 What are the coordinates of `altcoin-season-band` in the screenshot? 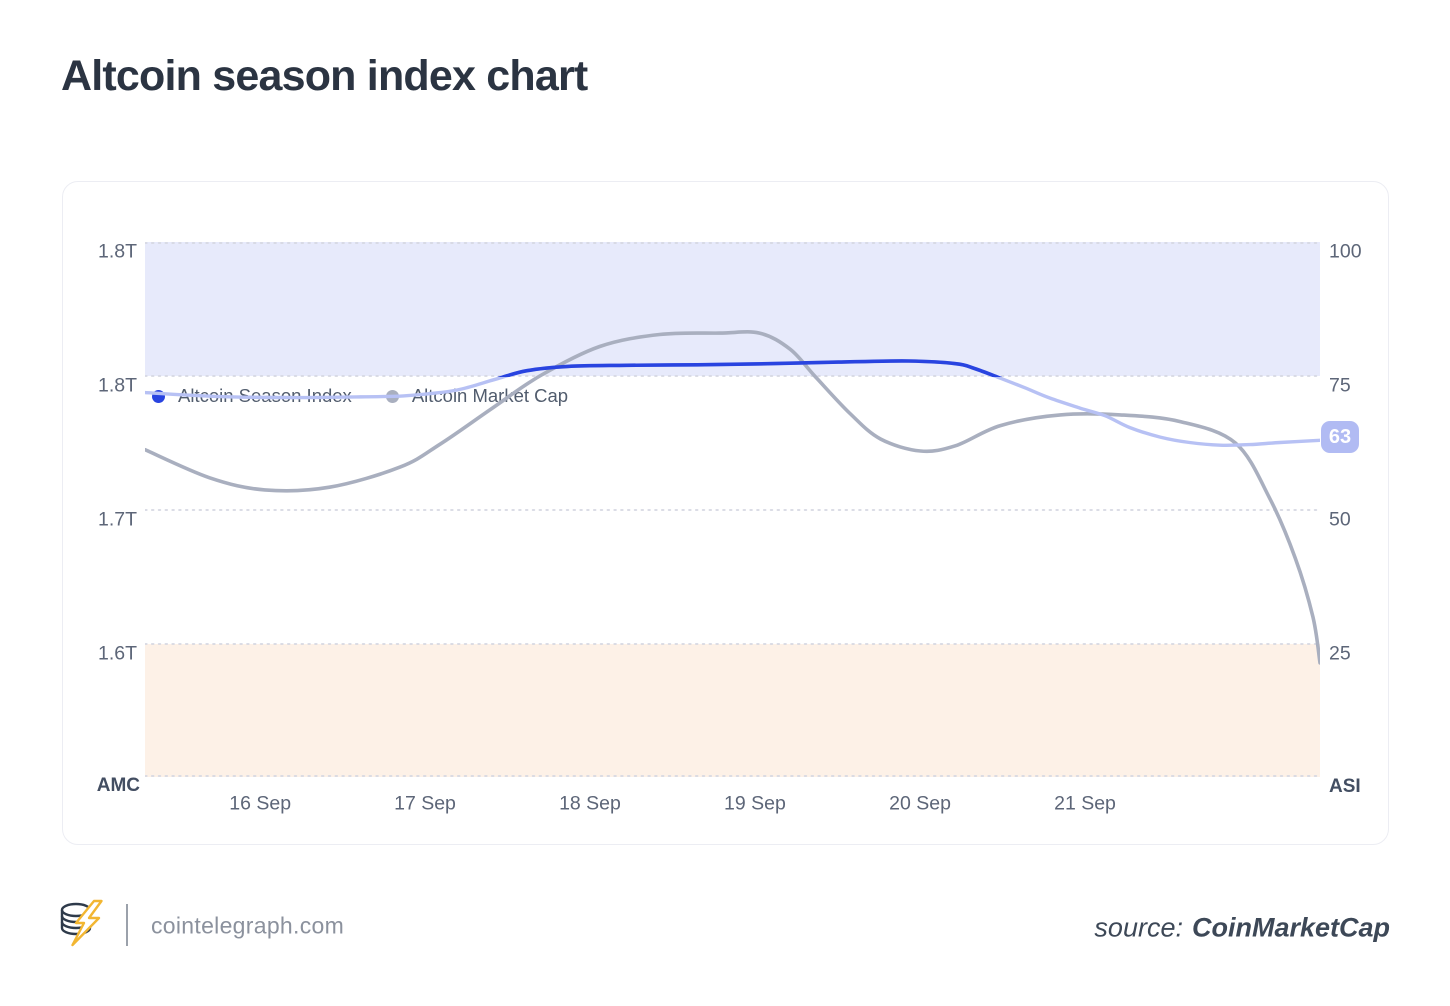 It's located at (732, 309).